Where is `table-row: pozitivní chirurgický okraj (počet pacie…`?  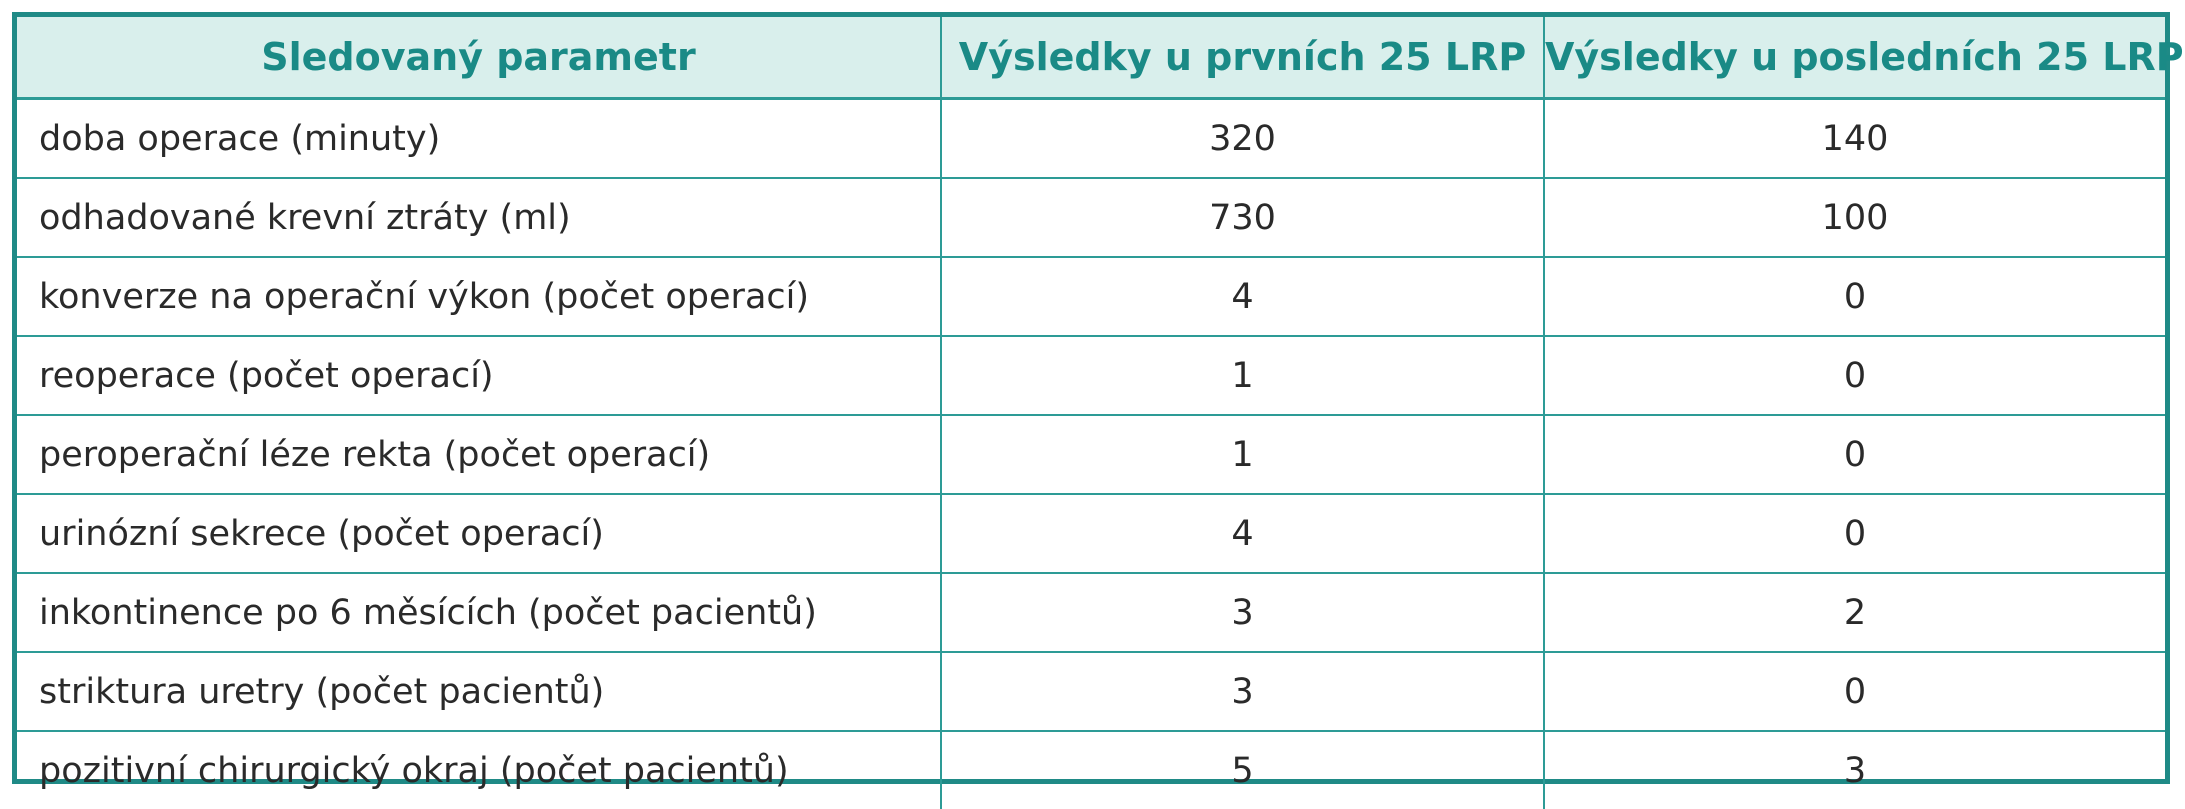 table-row: pozitivní chirurgický okraj (počet pacie… is located at coordinates (1091, 770).